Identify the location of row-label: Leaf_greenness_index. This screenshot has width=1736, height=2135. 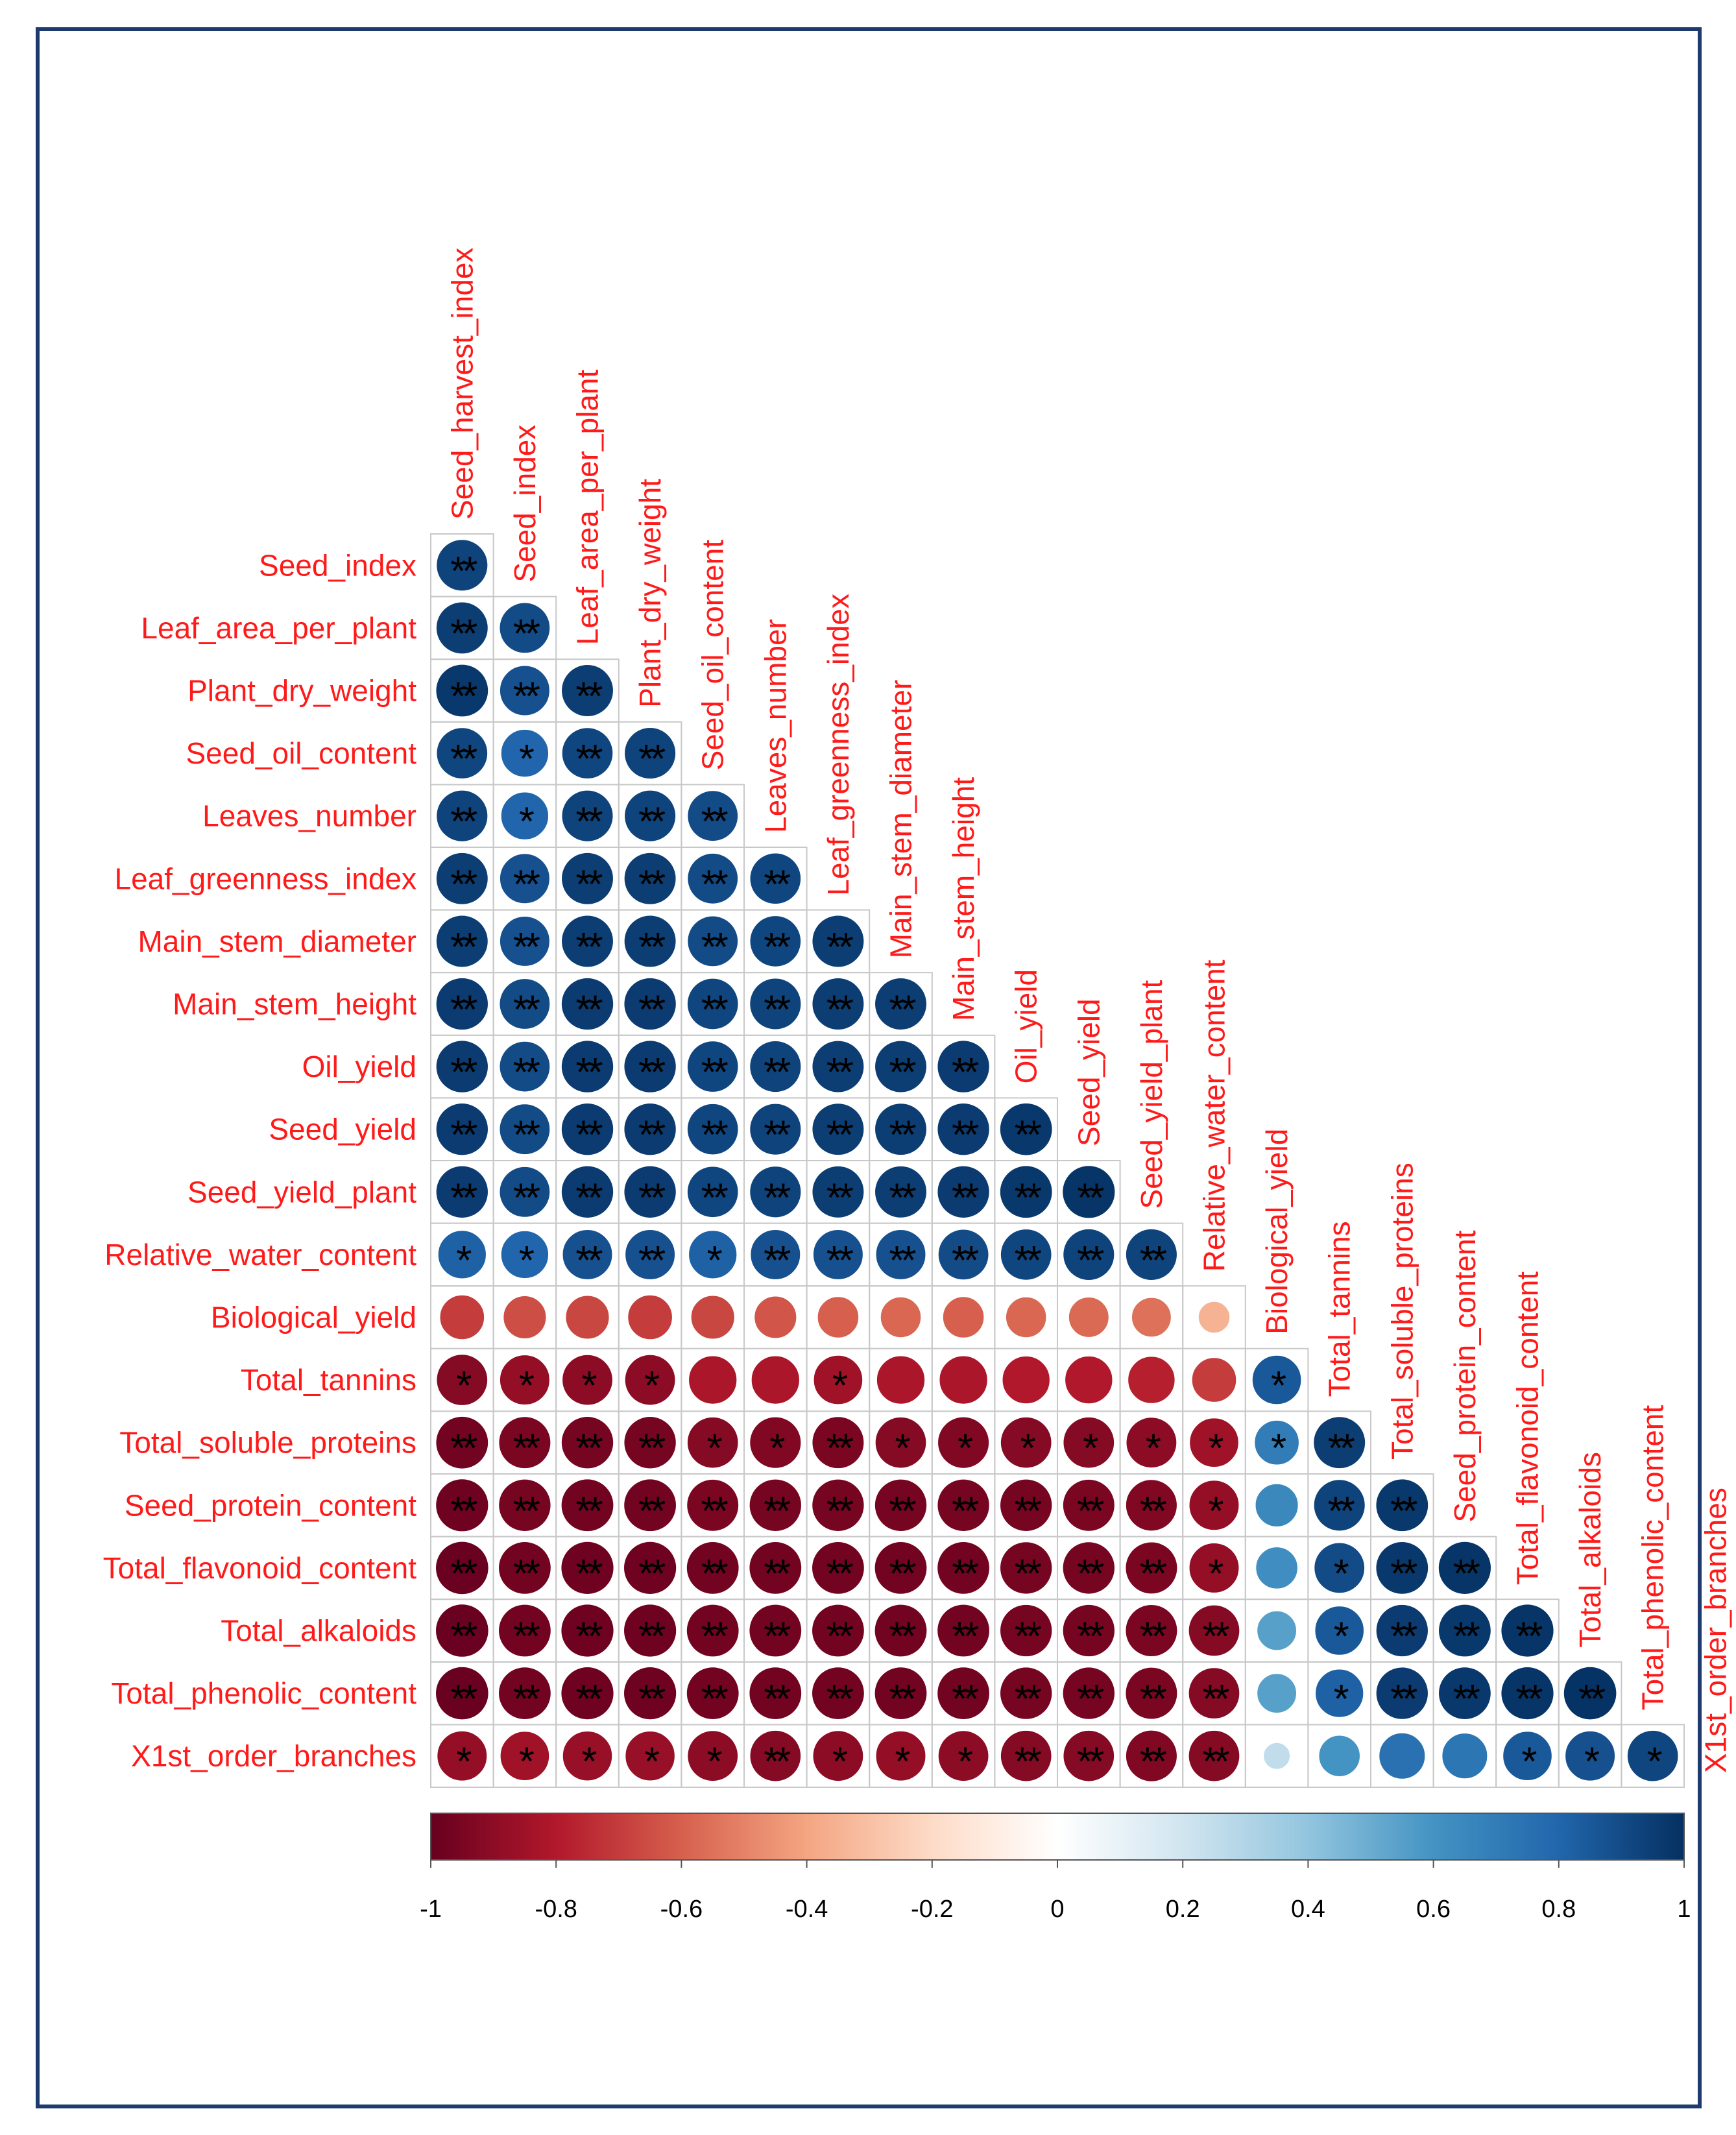
(265, 878).